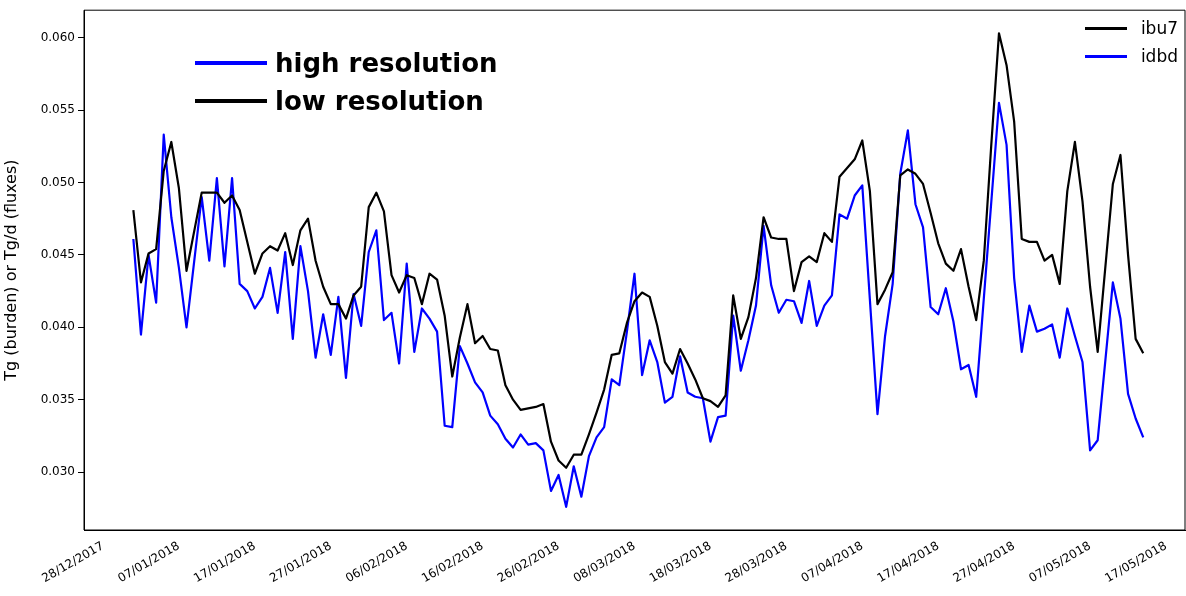 The image size is (1186, 596). I want to click on y-tick-label: 0.055, so click(57, 109).